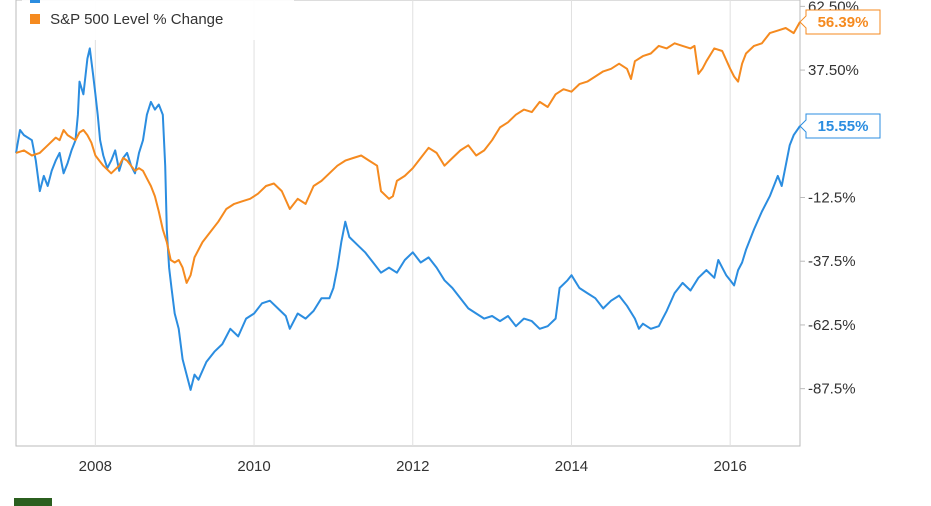 The height and width of the screenshot is (506, 931). I want to click on svg-text: 15.55%, so click(843, 126).